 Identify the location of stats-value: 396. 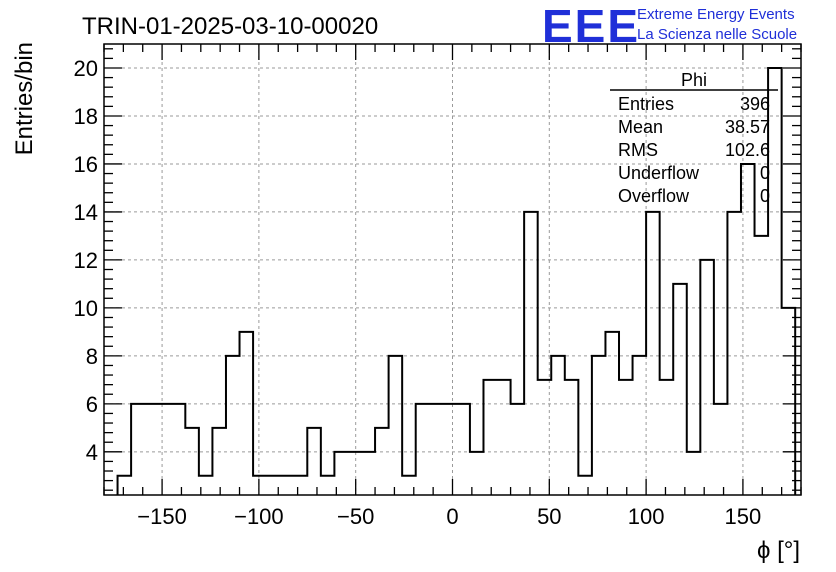
(755, 104).